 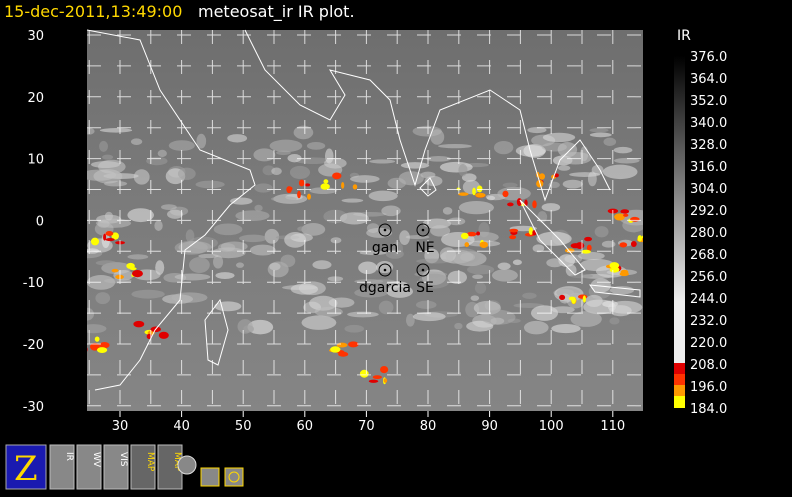 What do you see at coordinates (397, 259) in the screenshot?
I see `stations: gan NE dgarcia SE` at bounding box center [397, 259].